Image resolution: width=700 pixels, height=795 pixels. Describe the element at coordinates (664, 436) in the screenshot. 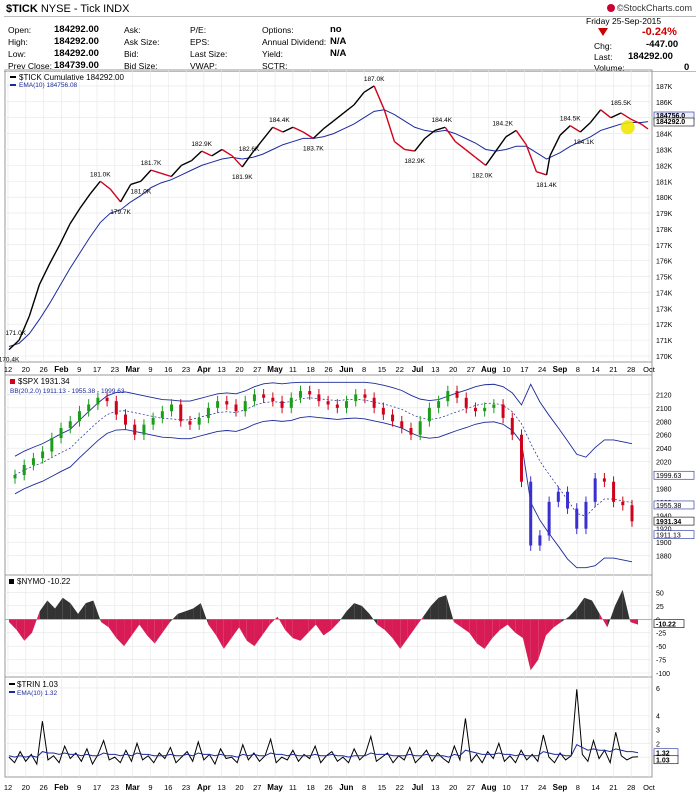

I see `y-tick-label: 2060` at that location.